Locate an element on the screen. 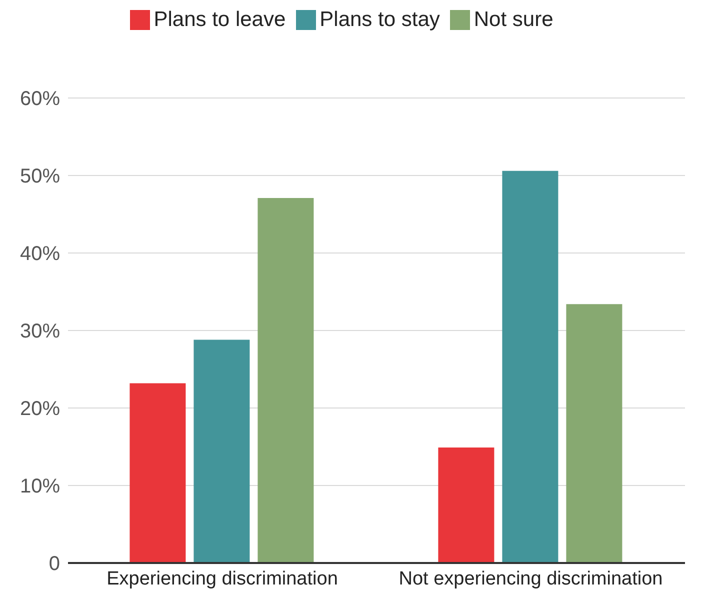  legend-label: Not sure is located at coordinates (514, 19).